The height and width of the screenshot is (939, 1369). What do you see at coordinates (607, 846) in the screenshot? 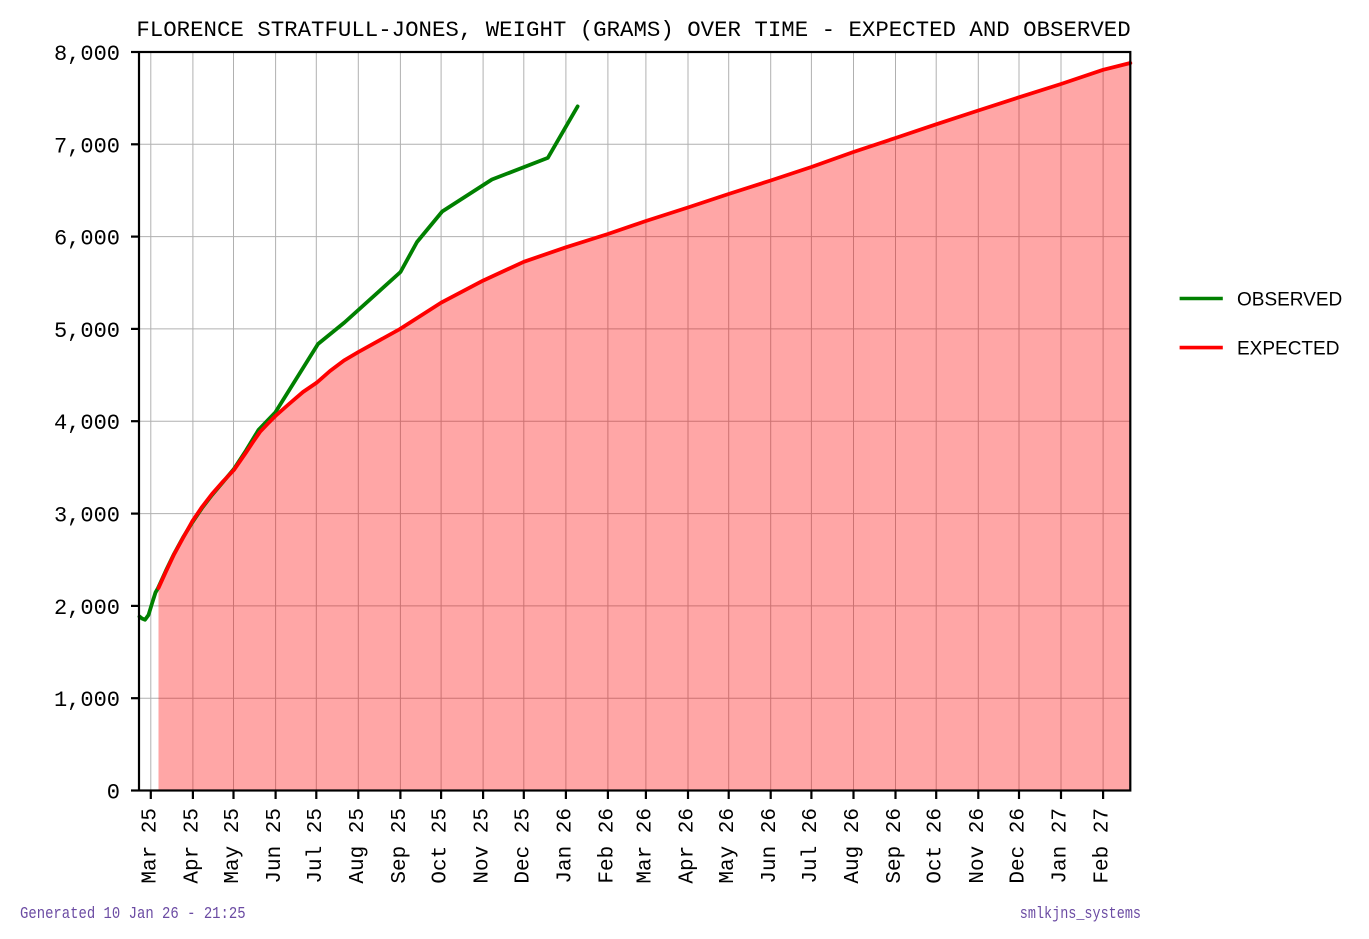
I see `svg-text: Feb 26` at bounding box center [607, 846].